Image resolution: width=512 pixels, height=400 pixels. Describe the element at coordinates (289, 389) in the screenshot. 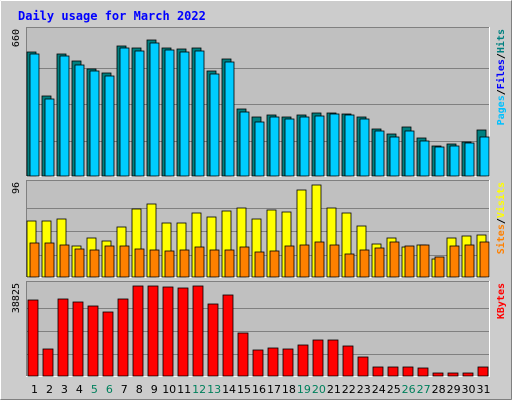

I see `x-tick-day-18: 18` at that location.